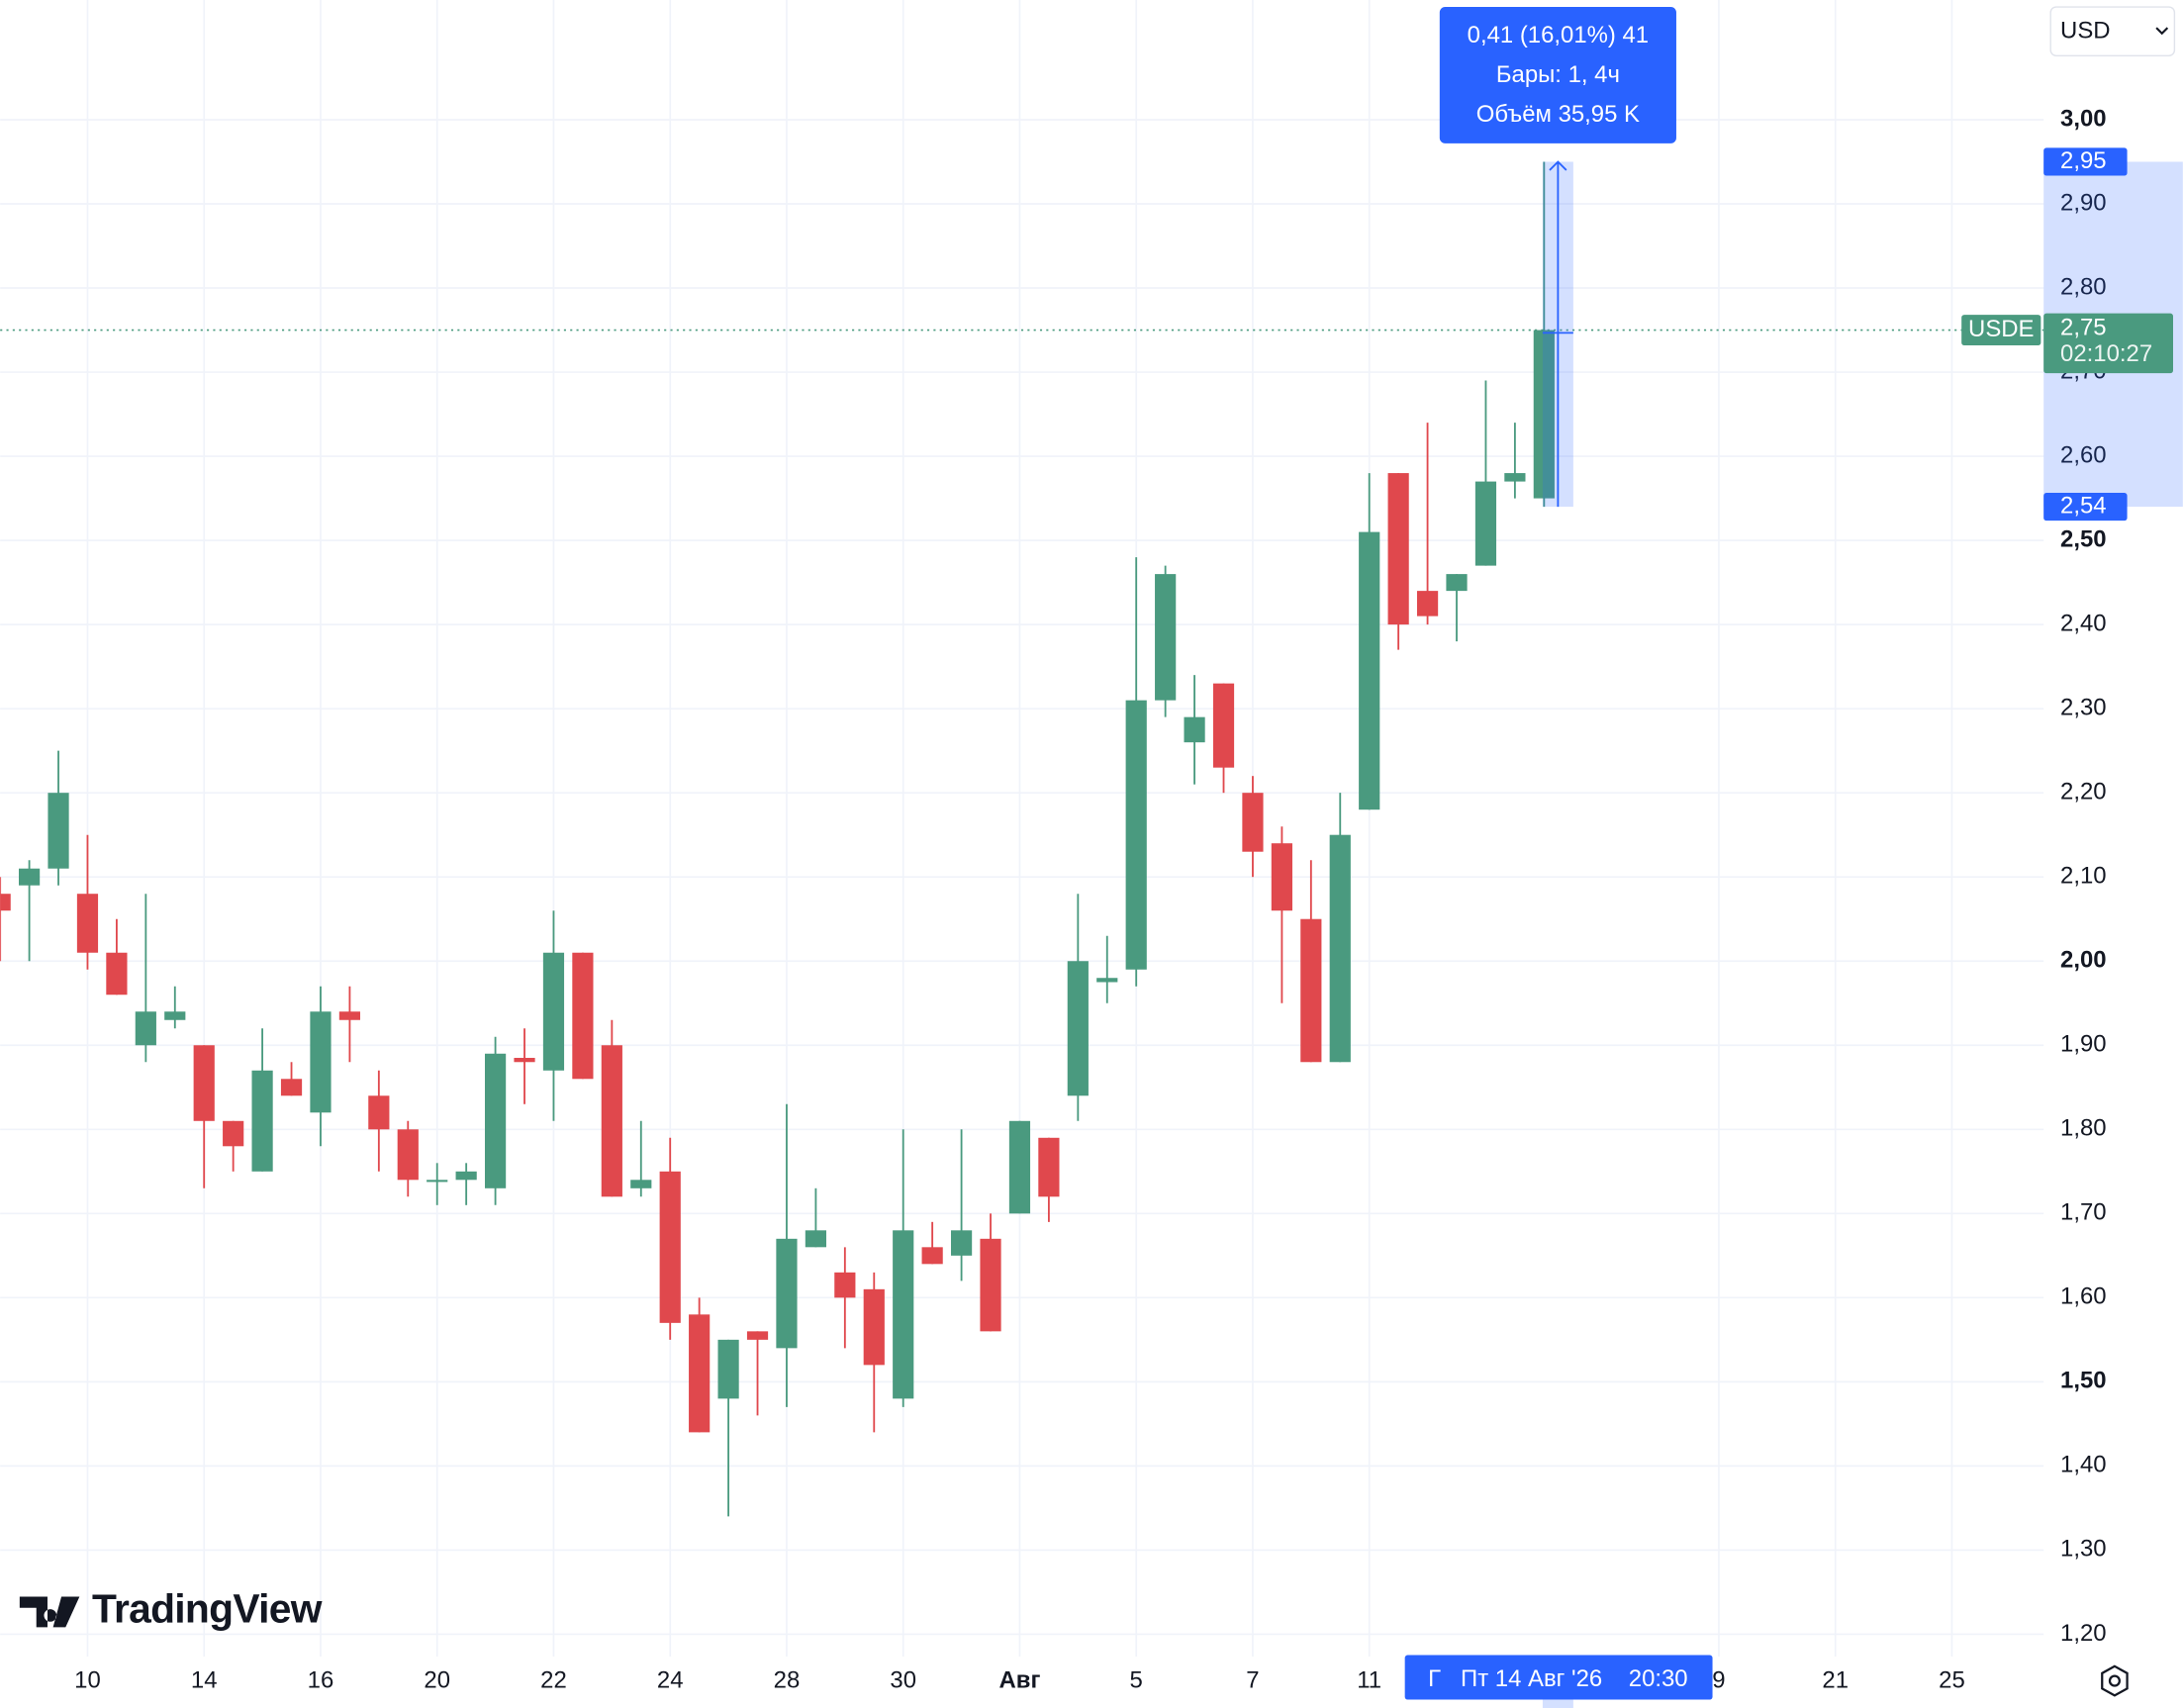 The image size is (2183, 1708). I want to click on x-tick-label: 24, so click(670, 1680).